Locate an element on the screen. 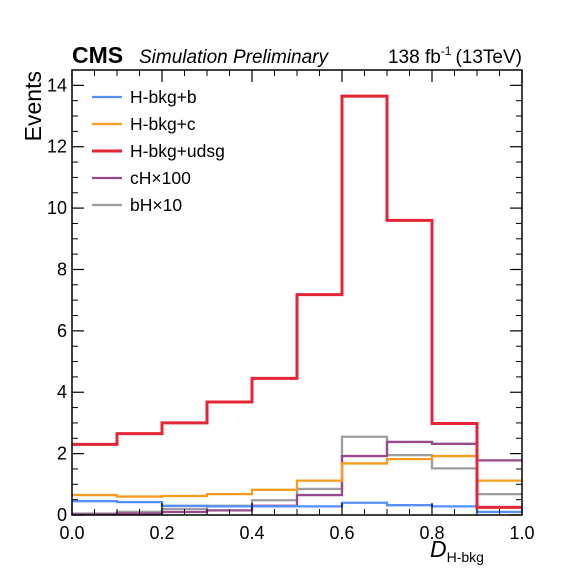 The width and height of the screenshot is (580, 580). legend-label: H-bkg+c is located at coordinates (163, 124).